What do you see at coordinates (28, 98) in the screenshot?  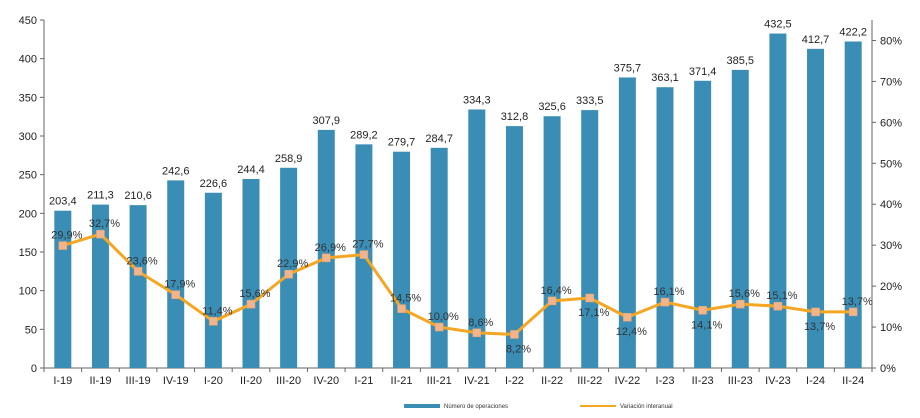 I see `y-left-tick-label: 350` at bounding box center [28, 98].